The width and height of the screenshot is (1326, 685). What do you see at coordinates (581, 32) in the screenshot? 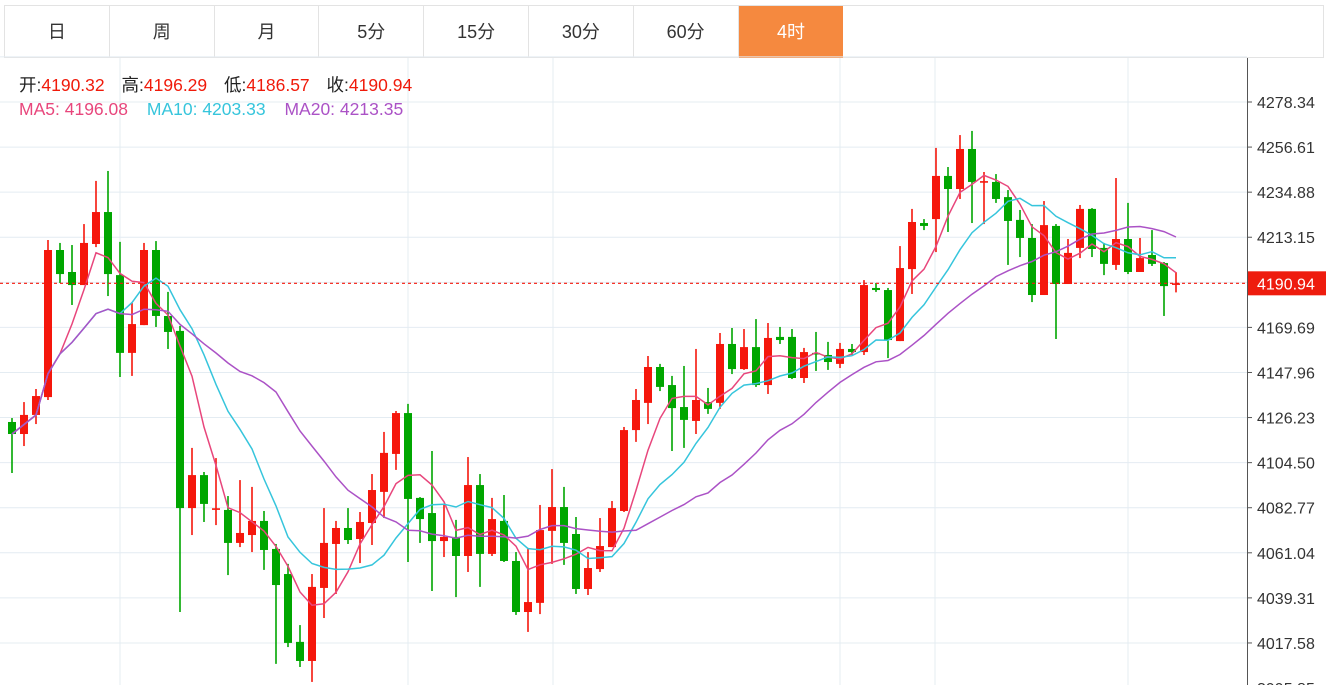
I see `tab-30min: 30分` at bounding box center [581, 32].